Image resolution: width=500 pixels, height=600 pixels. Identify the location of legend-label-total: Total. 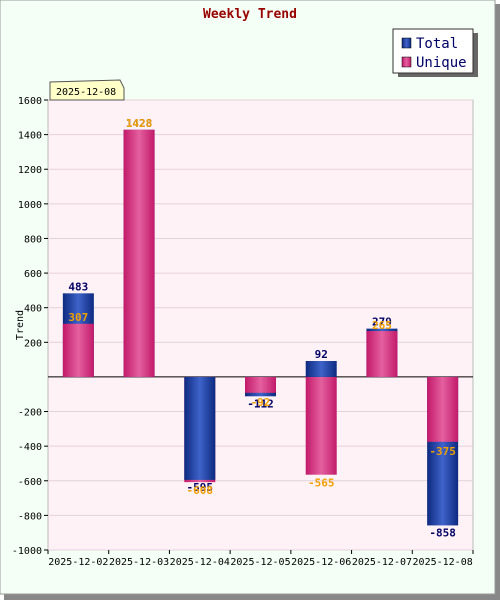
(437, 44).